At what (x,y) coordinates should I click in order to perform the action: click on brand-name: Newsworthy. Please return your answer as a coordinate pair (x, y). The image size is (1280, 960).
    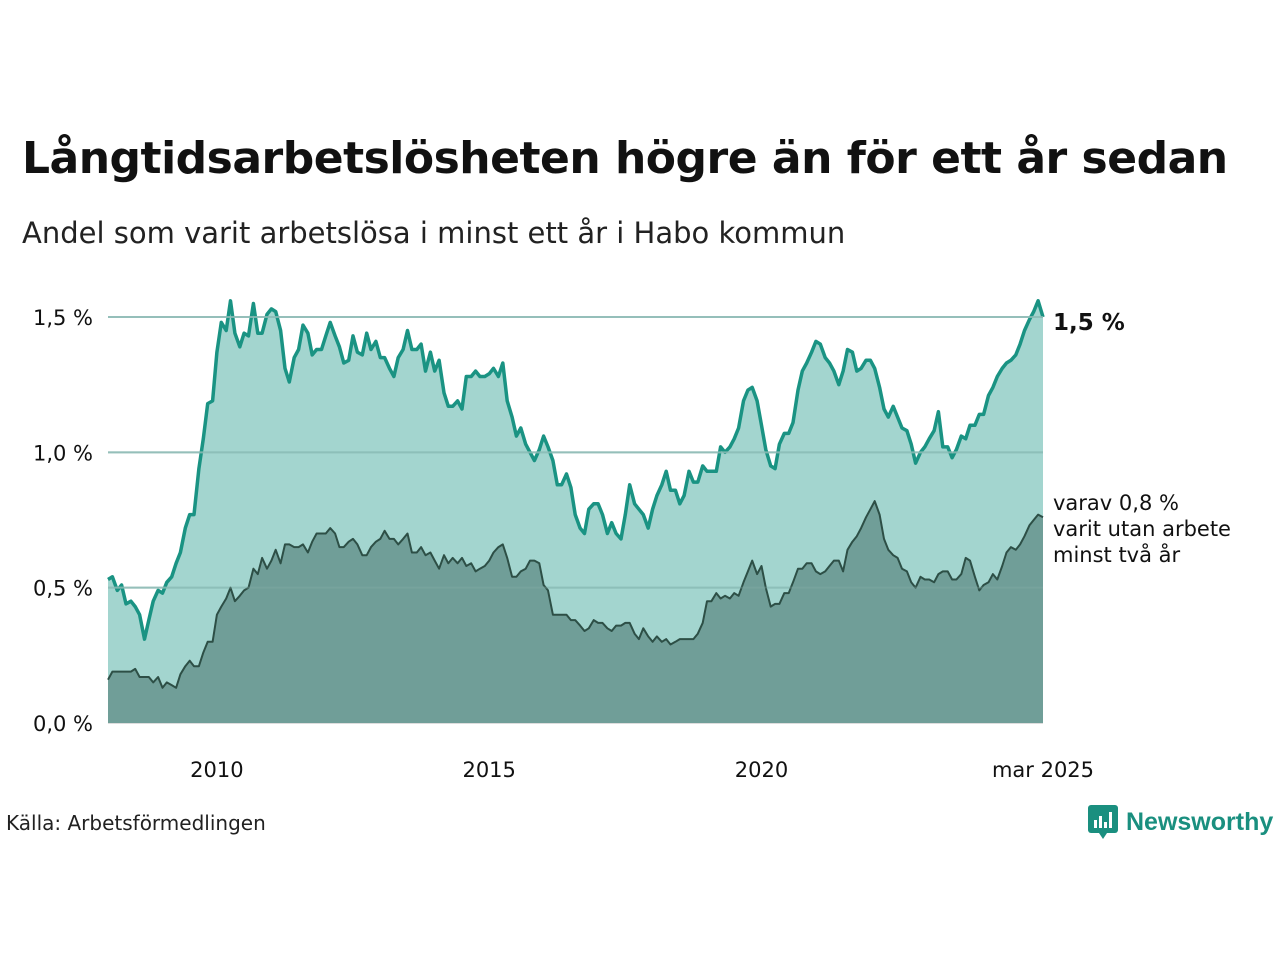
    Looking at the image, I should click on (1200, 821).